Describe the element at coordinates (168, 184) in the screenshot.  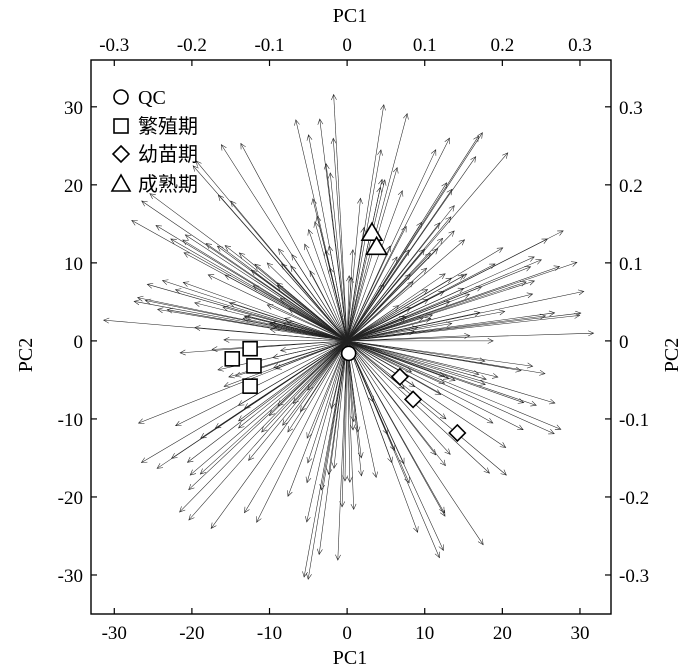
I see `legend-label-chengshu: 成熟期` at that location.